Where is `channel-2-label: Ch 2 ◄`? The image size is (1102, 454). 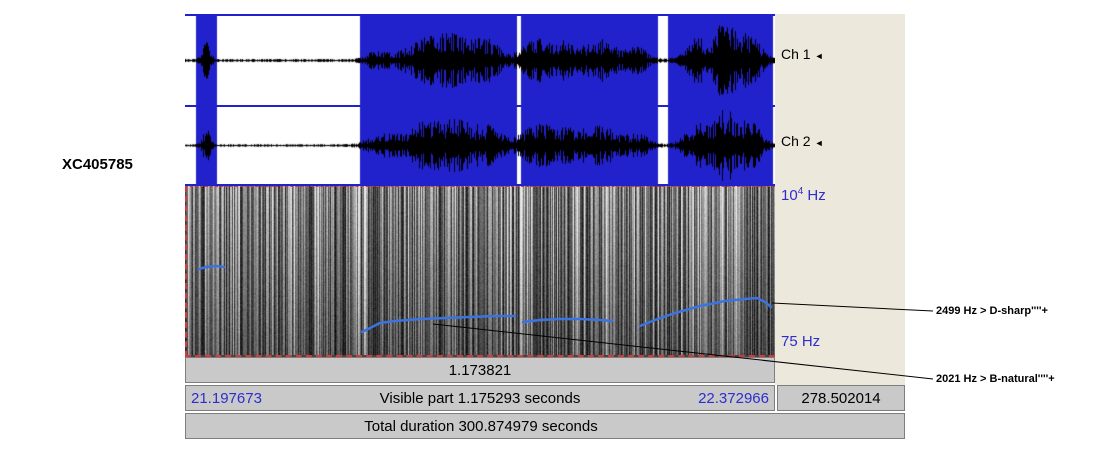 channel-2-label: Ch 2 ◄ is located at coordinates (802, 141).